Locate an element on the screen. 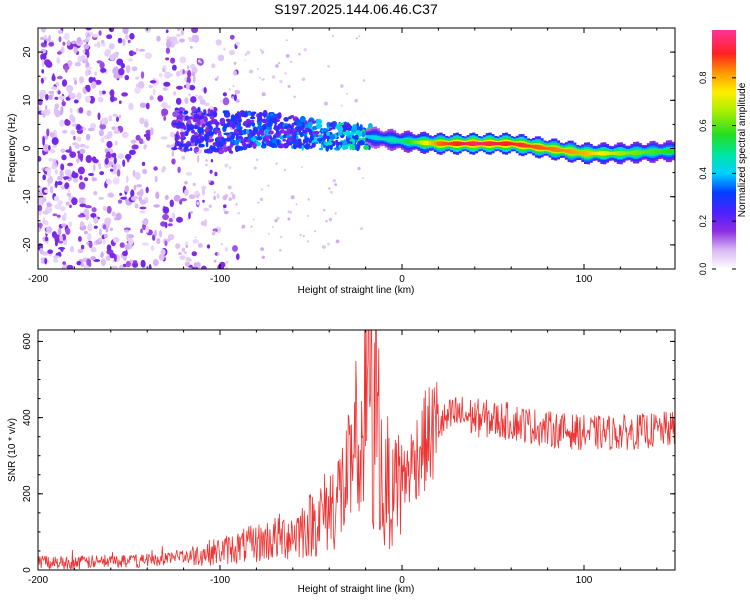  spectrogram-xtick-label: 0 is located at coordinates (402, 279).